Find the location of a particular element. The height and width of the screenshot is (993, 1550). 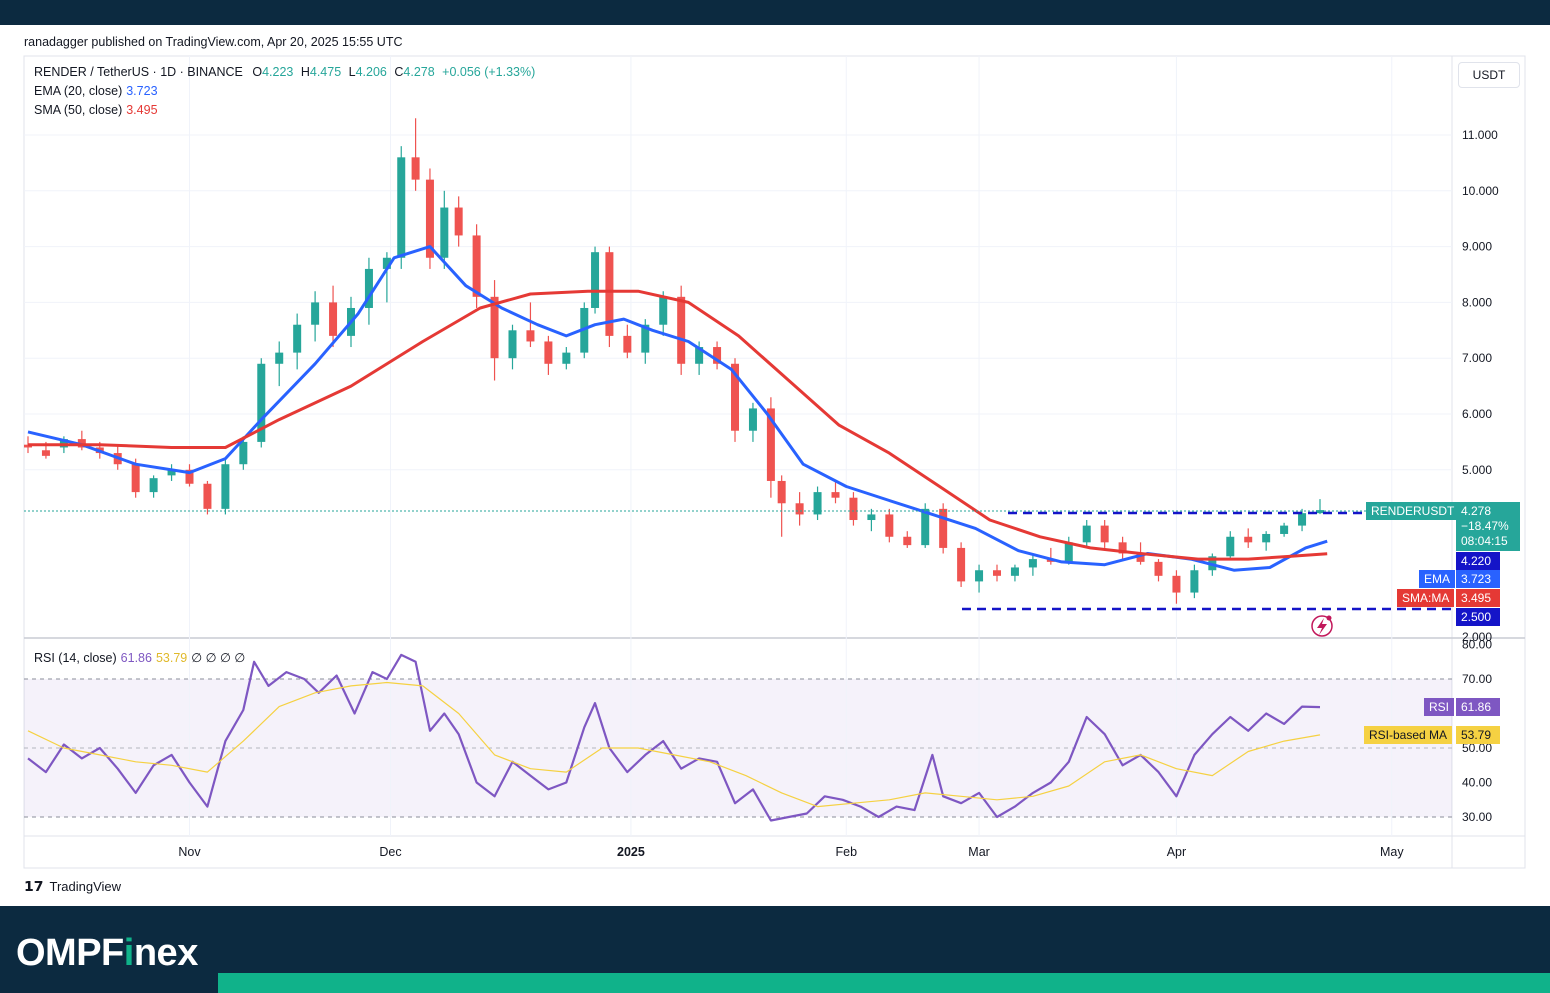

rsi-label: RSI (14, close) is located at coordinates (75, 658).